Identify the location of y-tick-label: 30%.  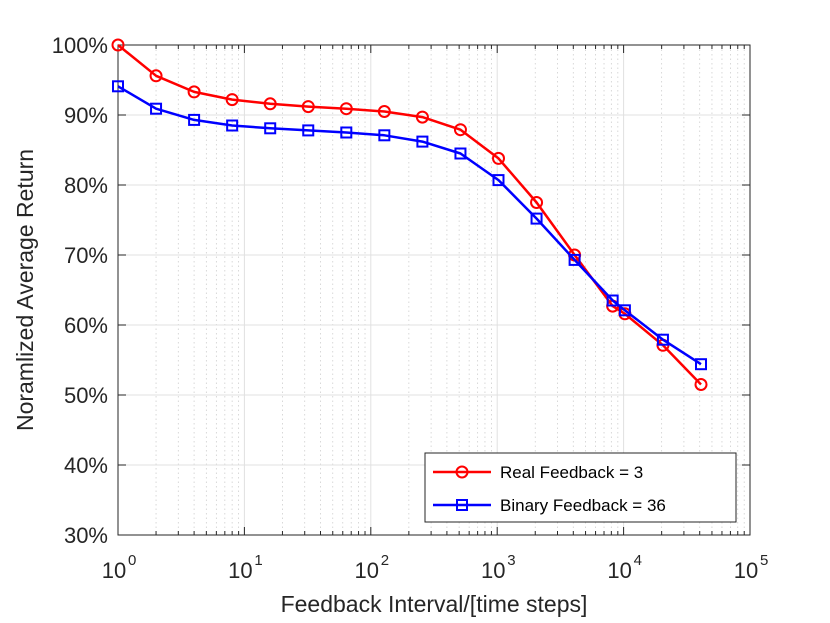
(86, 535).